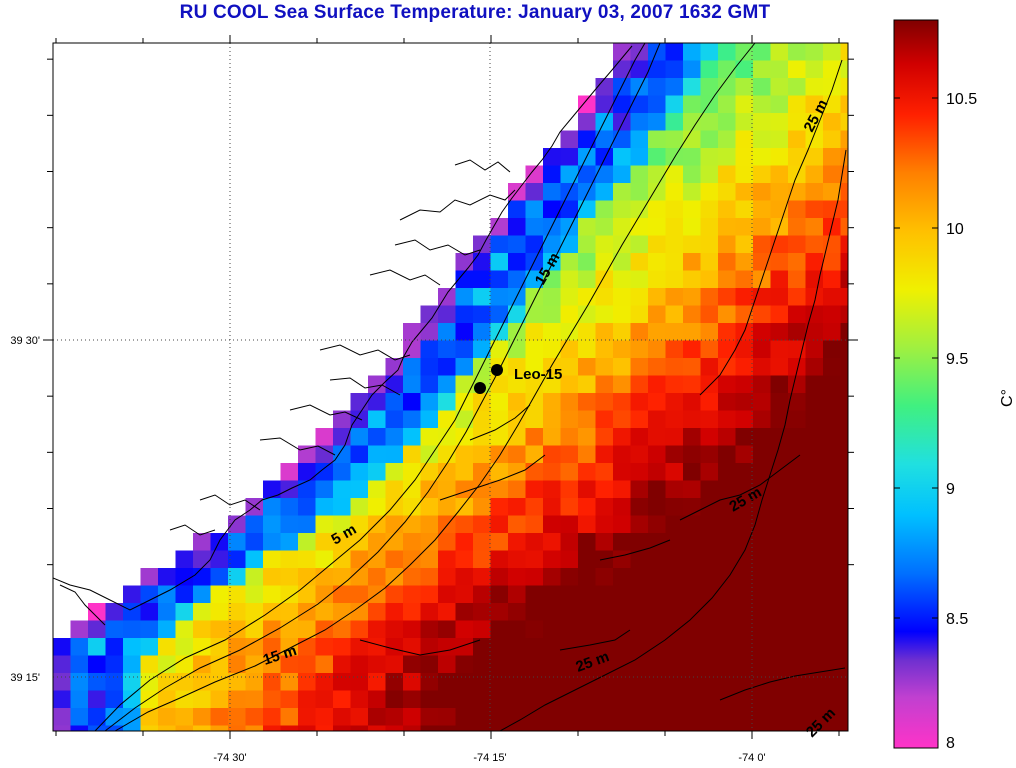 The width and height of the screenshot is (1016, 768). What do you see at coordinates (957, 619) in the screenshot?
I see `colorbar-tick-label: 8.5` at bounding box center [957, 619].